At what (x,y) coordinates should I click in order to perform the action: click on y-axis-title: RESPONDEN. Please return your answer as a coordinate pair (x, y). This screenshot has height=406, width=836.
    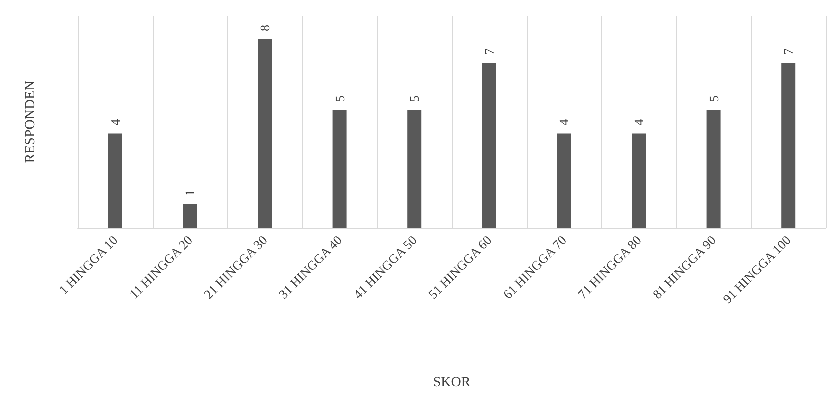
    Looking at the image, I should click on (31, 122).